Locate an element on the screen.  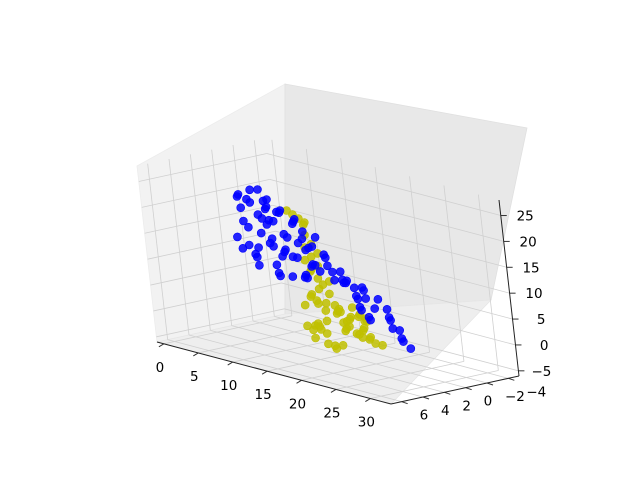
x-tick-label: 25 is located at coordinates (331, 413).